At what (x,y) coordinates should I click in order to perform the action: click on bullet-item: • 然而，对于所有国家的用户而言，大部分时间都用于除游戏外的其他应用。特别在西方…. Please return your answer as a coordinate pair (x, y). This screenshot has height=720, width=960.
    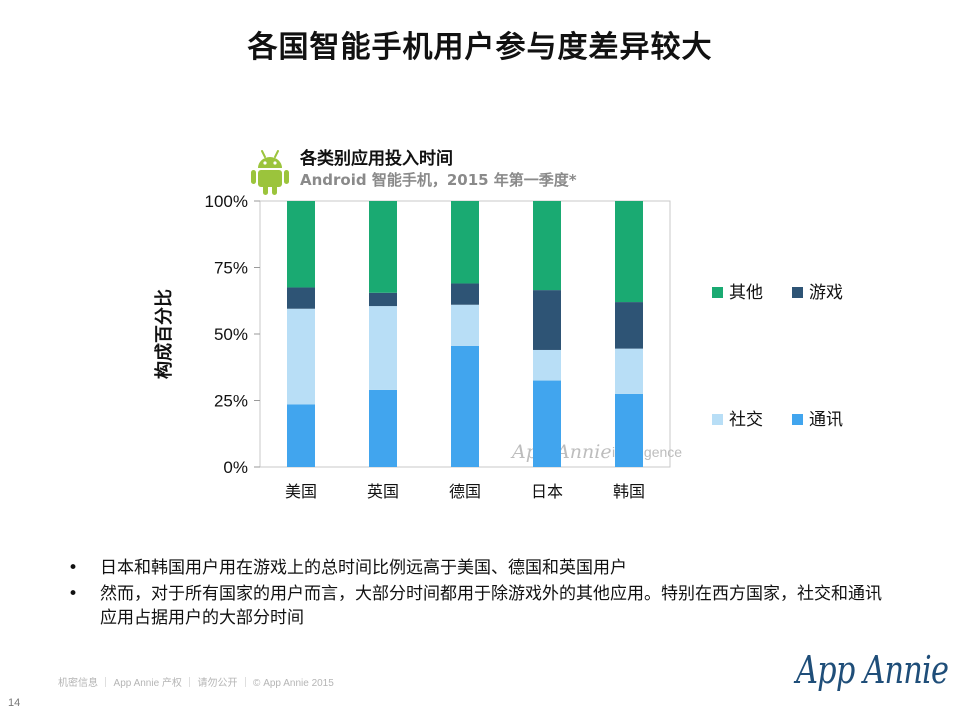
    Looking at the image, I should click on (483, 606).